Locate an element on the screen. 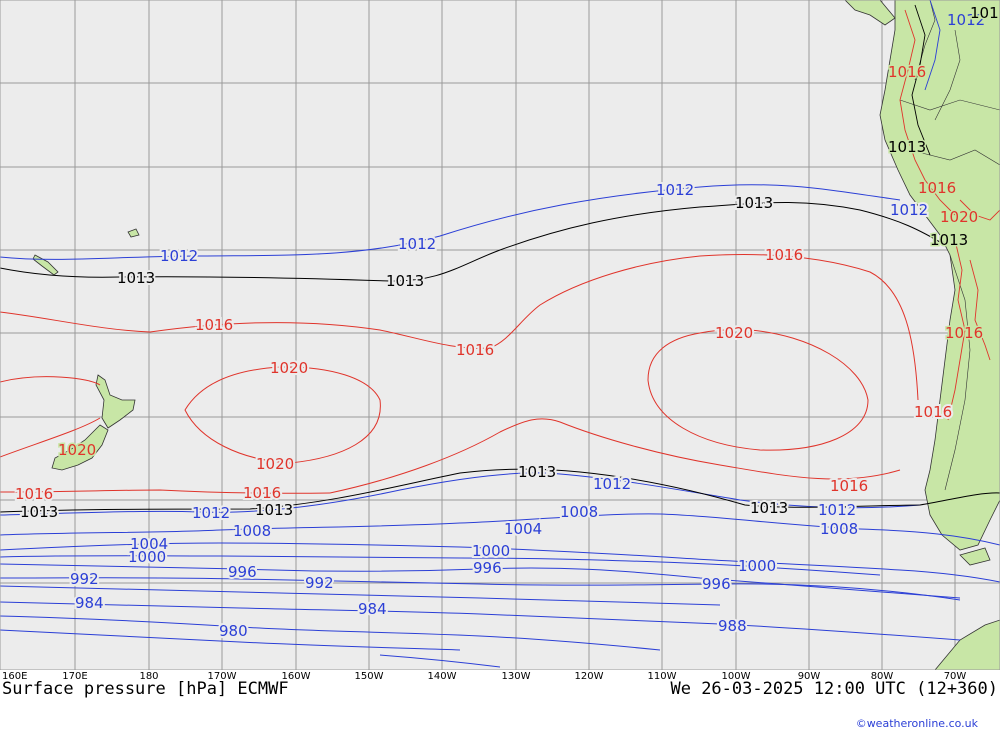  lon-label: 160W is located at coordinates (296, 676).